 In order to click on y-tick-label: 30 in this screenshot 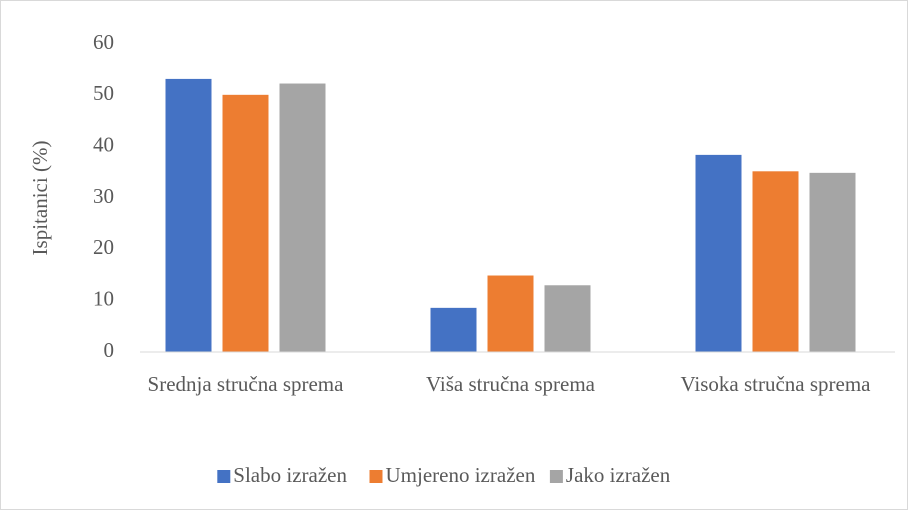, I will do `click(103, 196)`.